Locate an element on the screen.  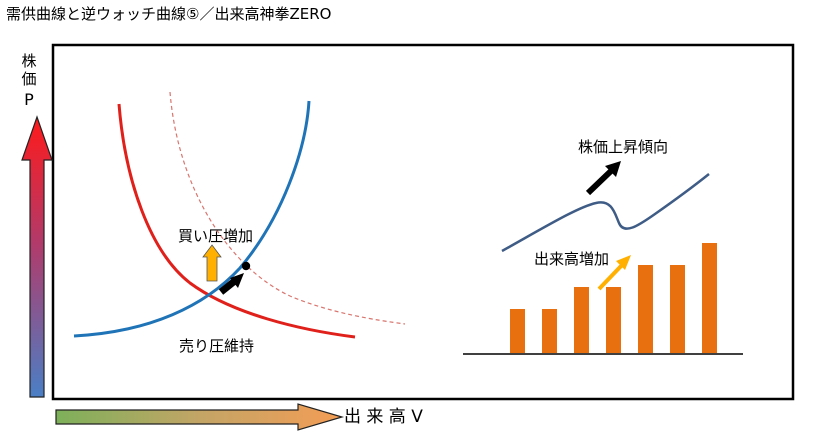
volume-up-arrow is located at coordinates (611, 276).